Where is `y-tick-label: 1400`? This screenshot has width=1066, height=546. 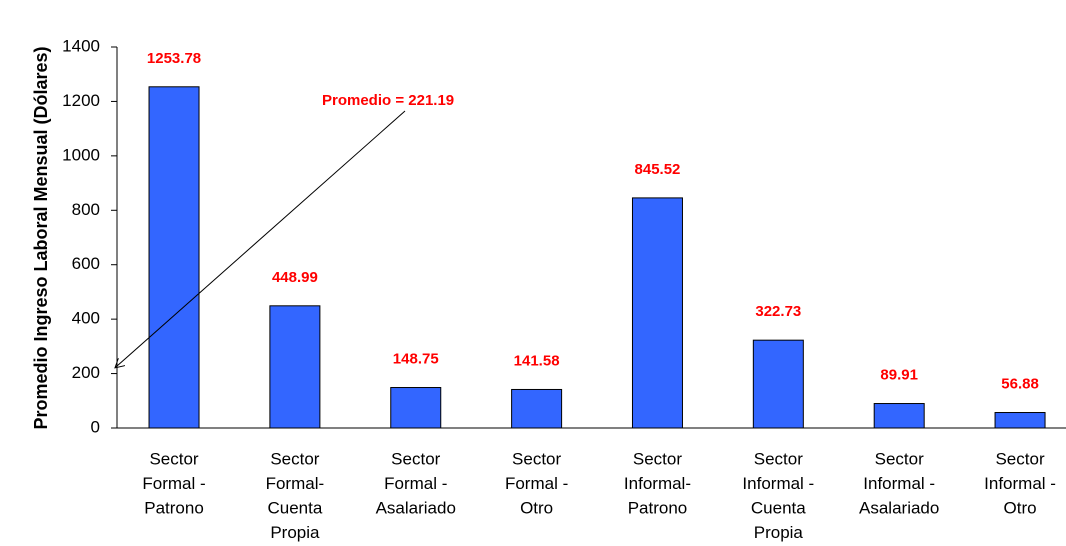
y-tick-label: 1400 is located at coordinates (81, 45).